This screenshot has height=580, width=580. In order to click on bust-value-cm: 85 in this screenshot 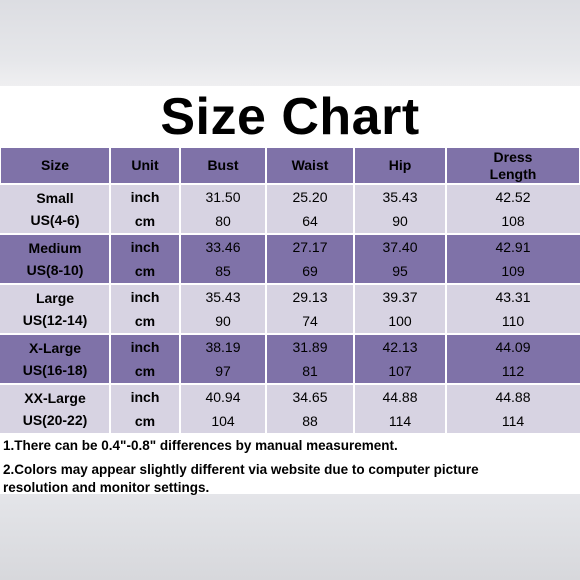, I will do `click(223, 271)`.